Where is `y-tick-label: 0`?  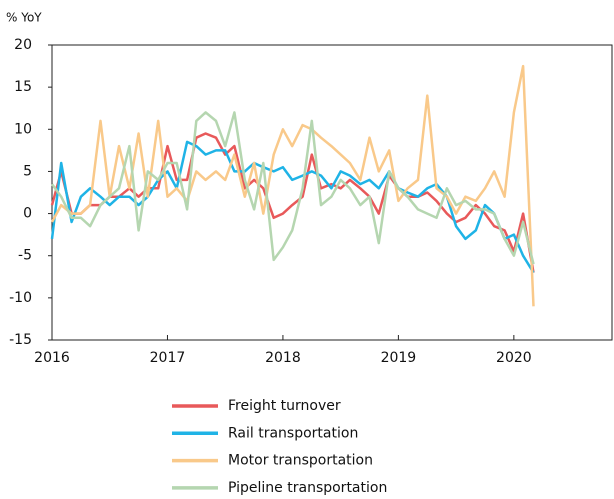 y-tick-label: 0 is located at coordinates (27, 214).